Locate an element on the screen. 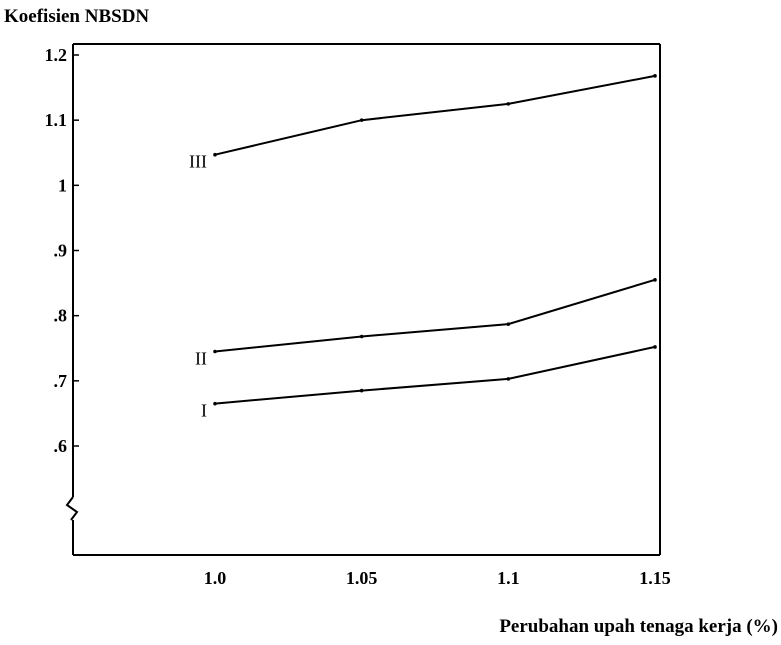 This screenshot has height=645, width=781. y-tick-label: 1.1 is located at coordinates (56, 120).